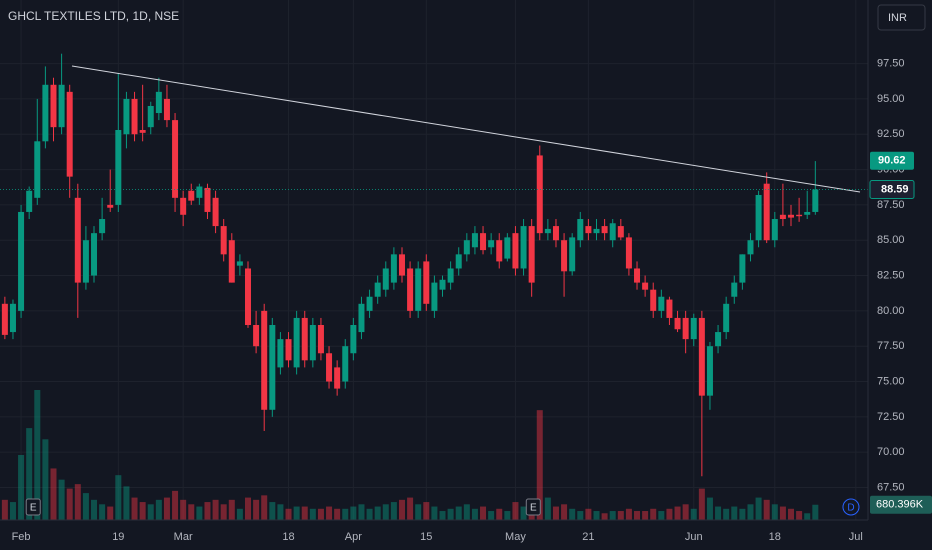  What do you see at coordinates (897, 18) in the screenshot?
I see `currency-label: INR` at bounding box center [897, 18].